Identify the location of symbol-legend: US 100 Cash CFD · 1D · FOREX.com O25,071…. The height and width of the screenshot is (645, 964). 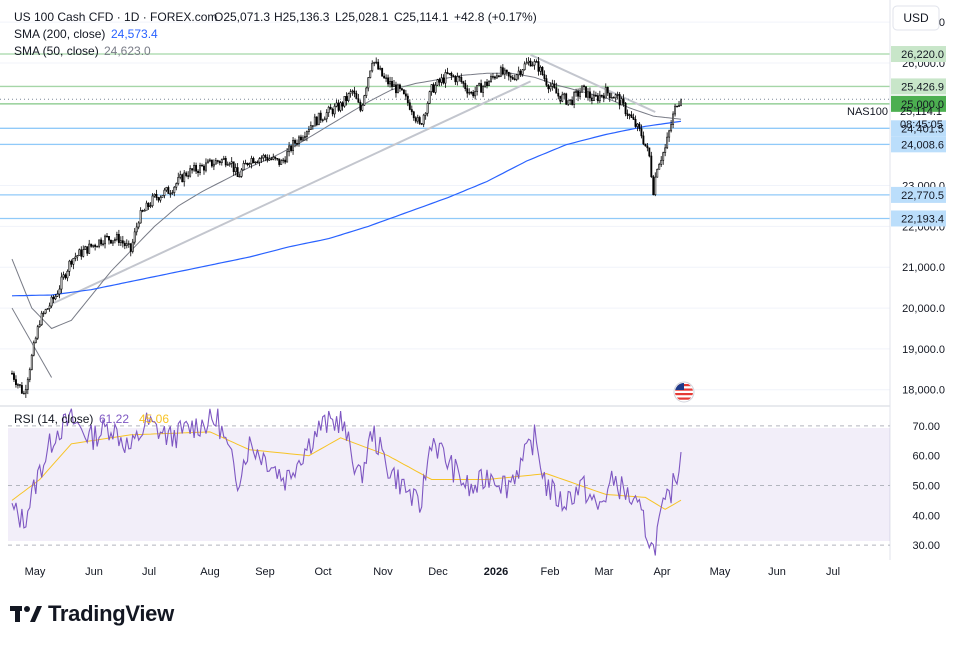
(275, 17).